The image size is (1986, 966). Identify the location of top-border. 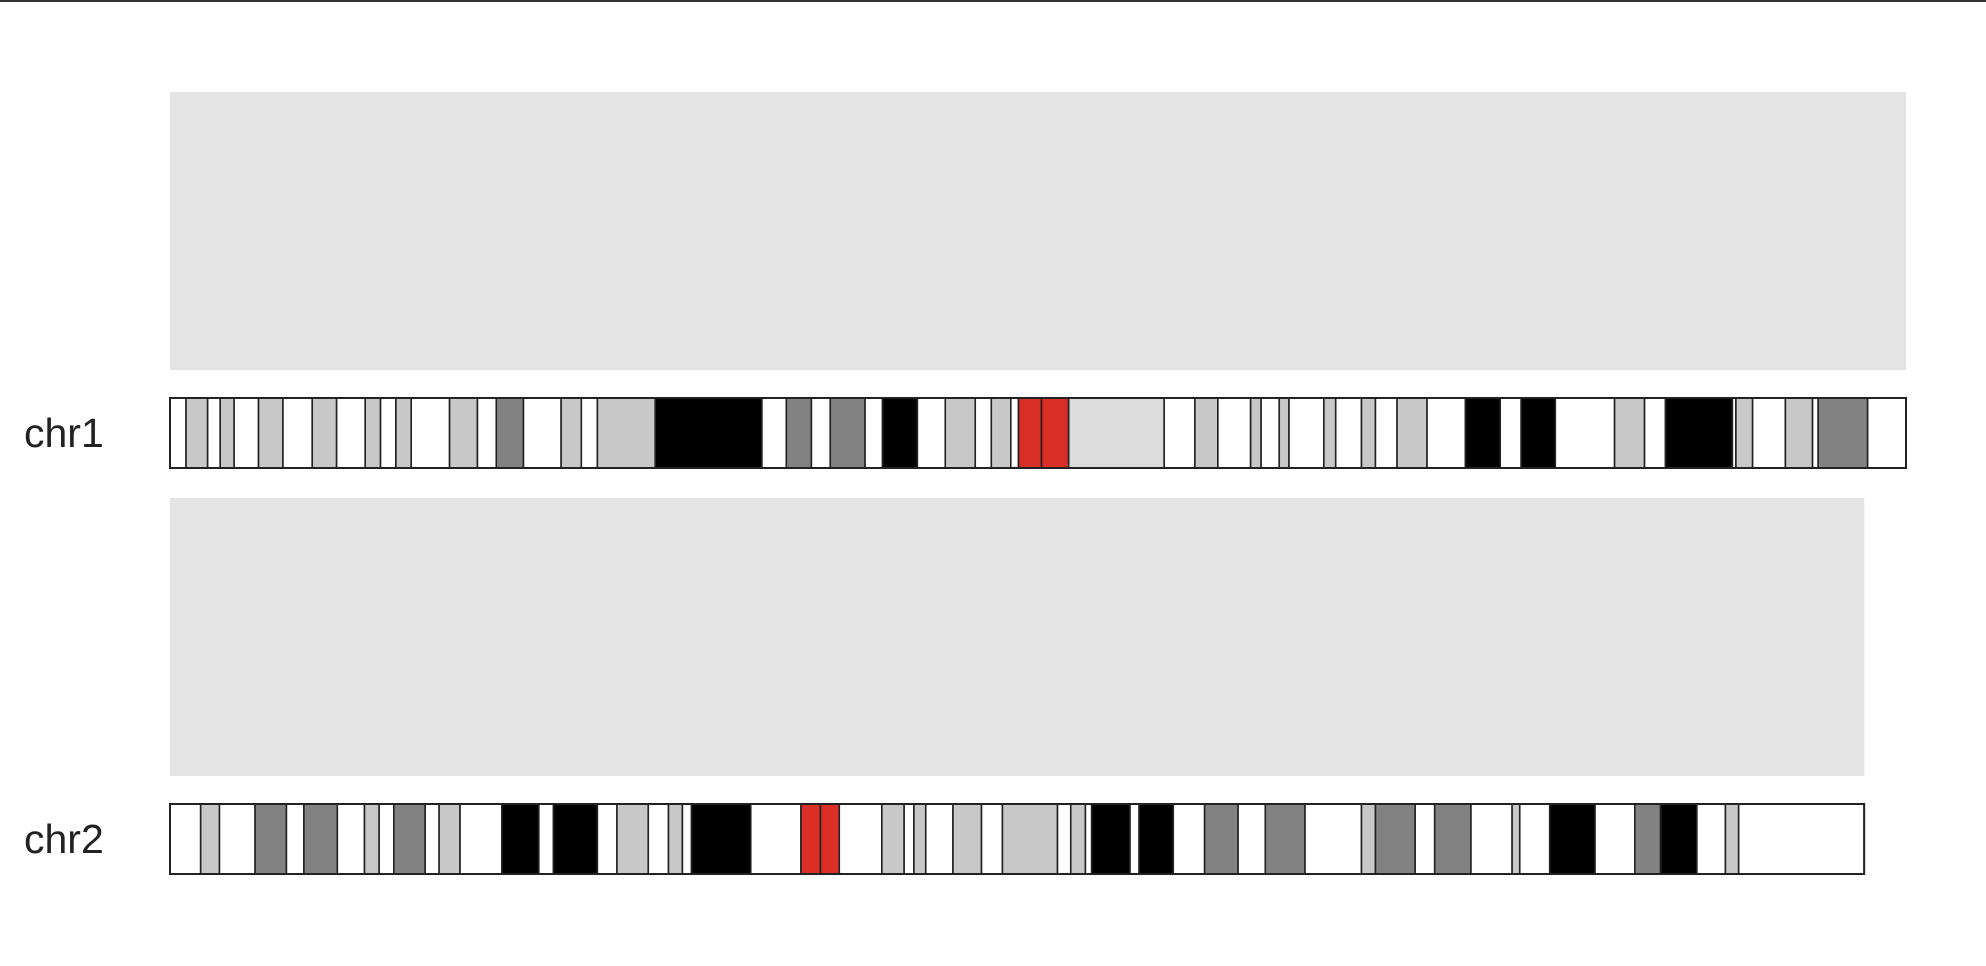
(993, 1).